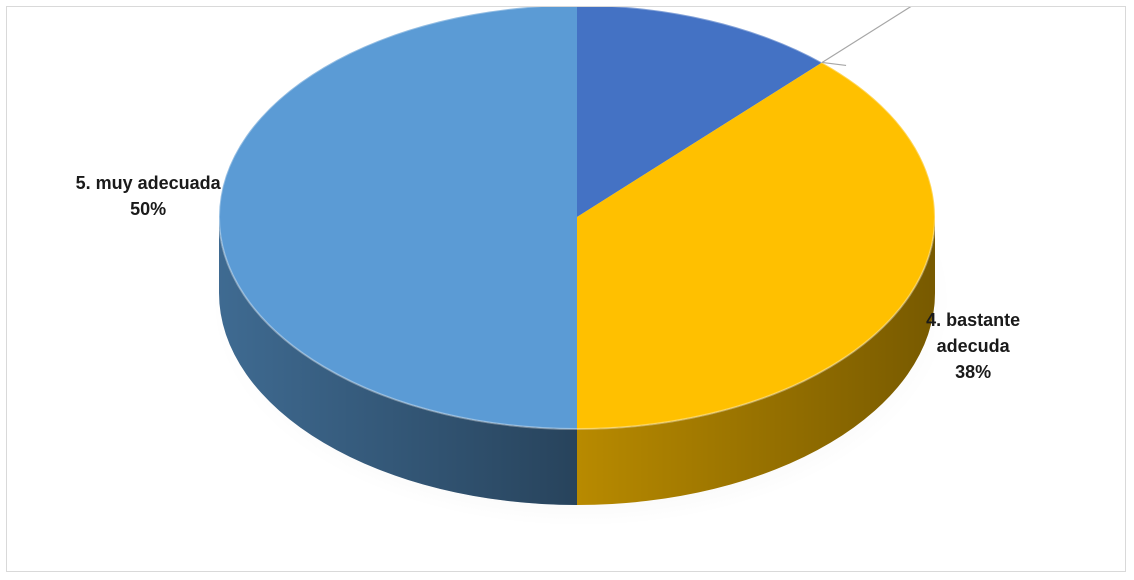 This screenshot has height=580, width=1134. Describe the element at coordinates (973, 346) in the screenshot. I see `data-label-4: 4. bastante adecuda 38%` at that location.